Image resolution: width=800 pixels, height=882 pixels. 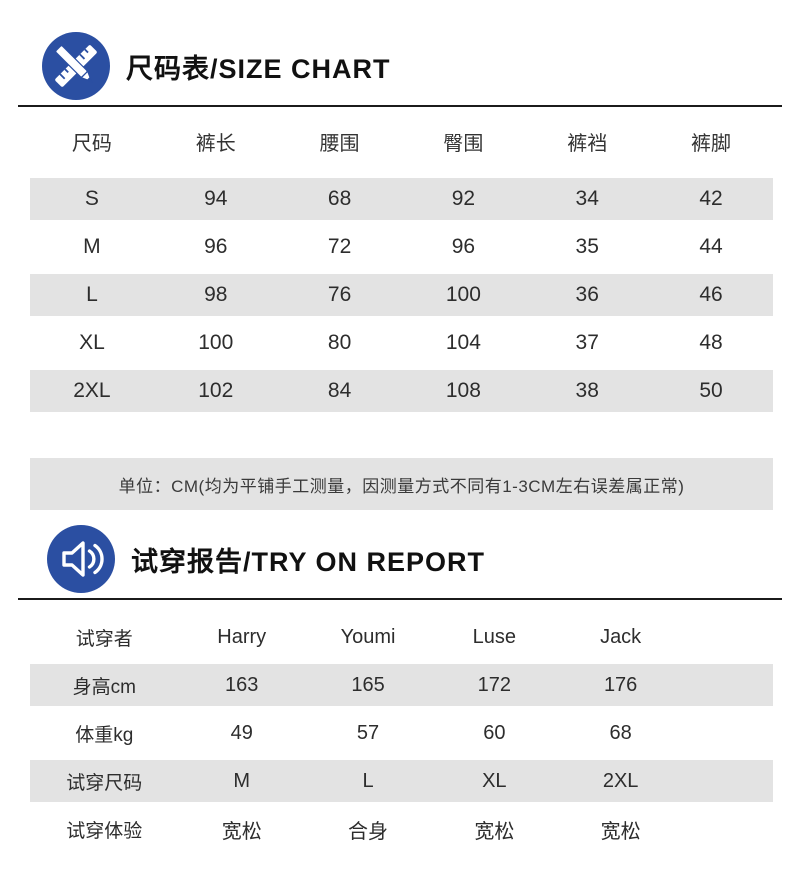 What do you see at coordinates (104, 639) in the screenshot?
I see `row-label: 试穿者` at bounding box center [104, 639].